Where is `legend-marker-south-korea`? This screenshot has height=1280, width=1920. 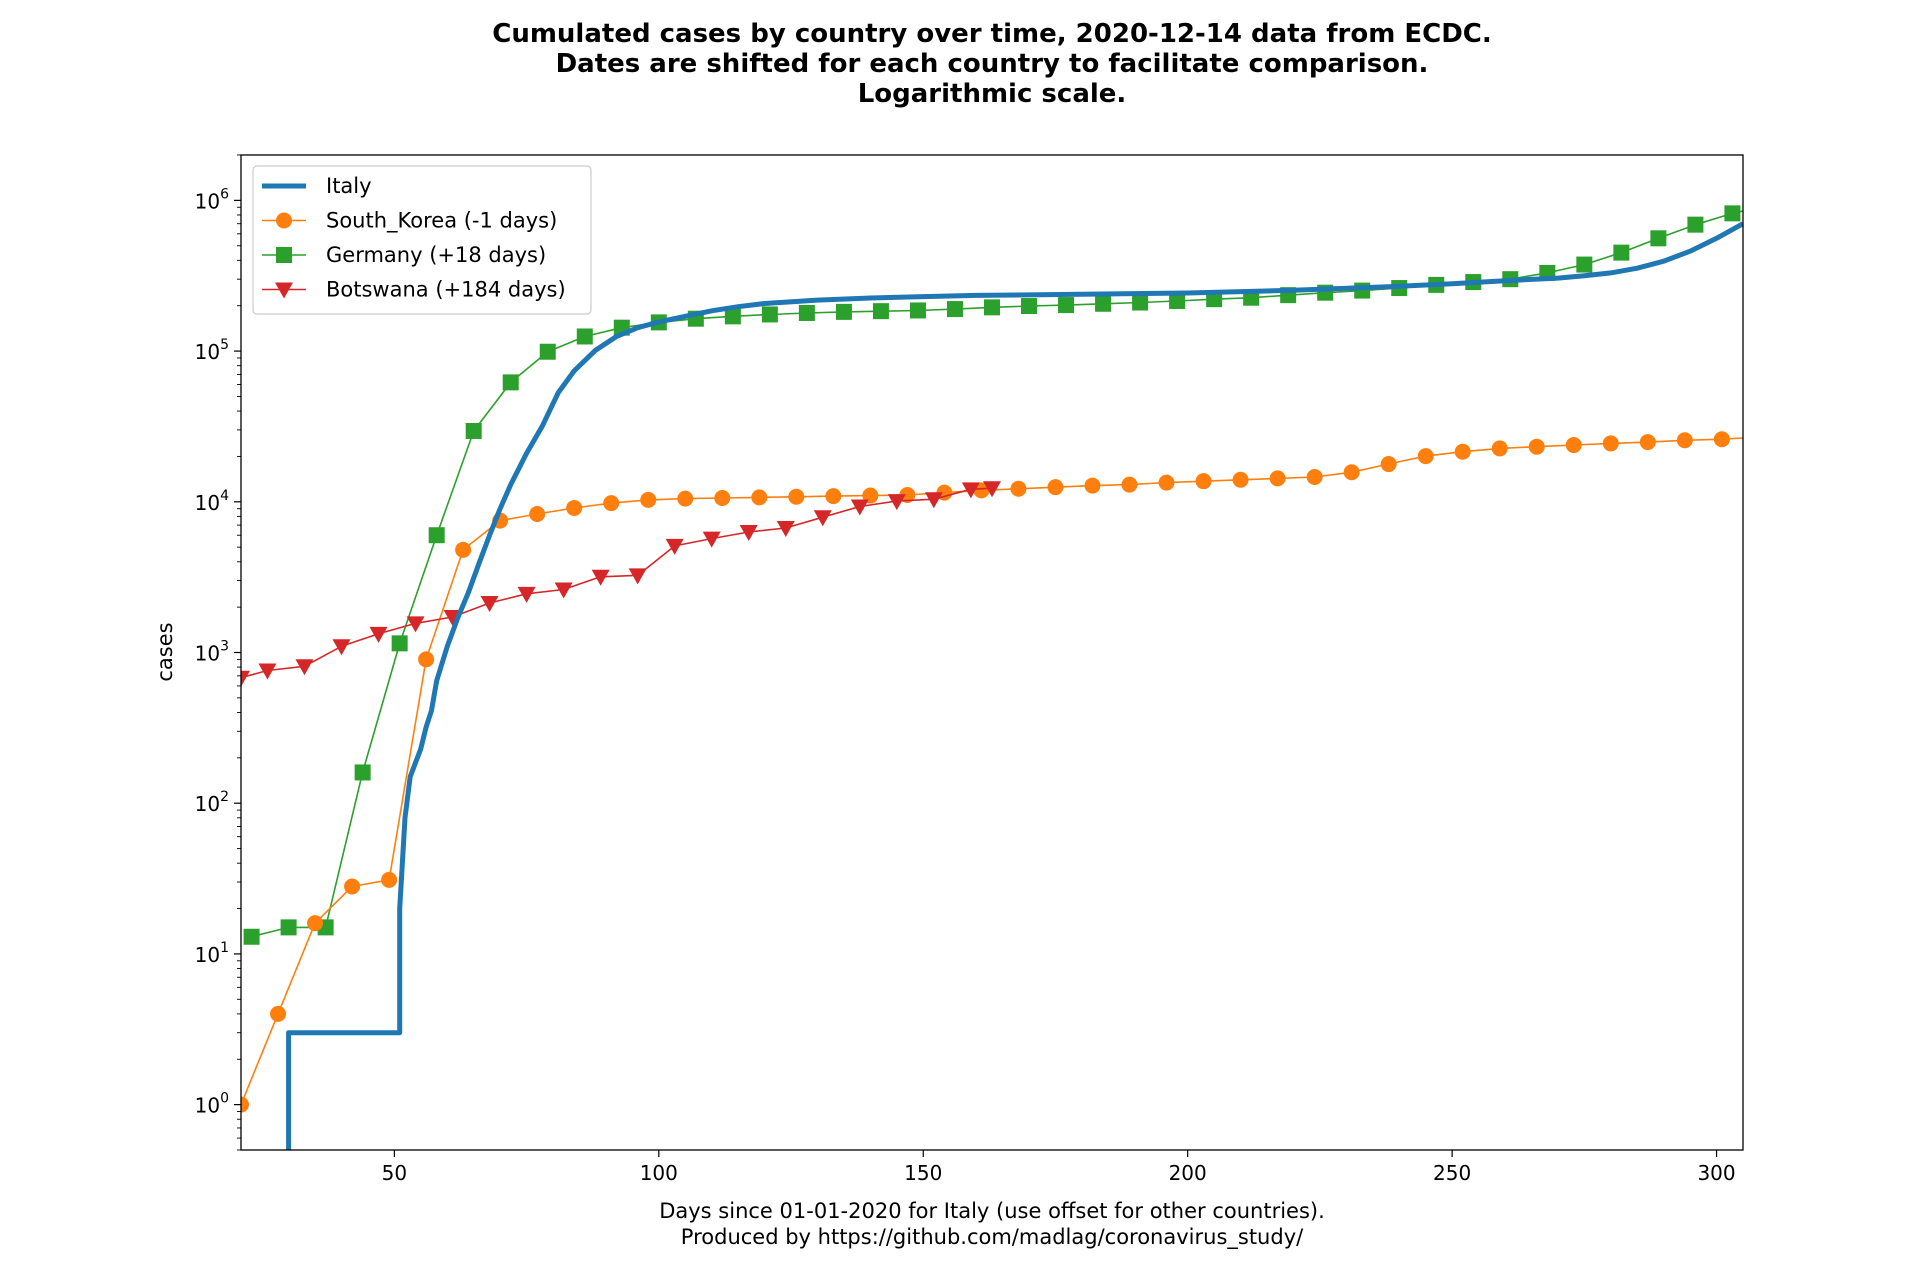 legend-marker-south-korea is located at coordinates (284, 220).